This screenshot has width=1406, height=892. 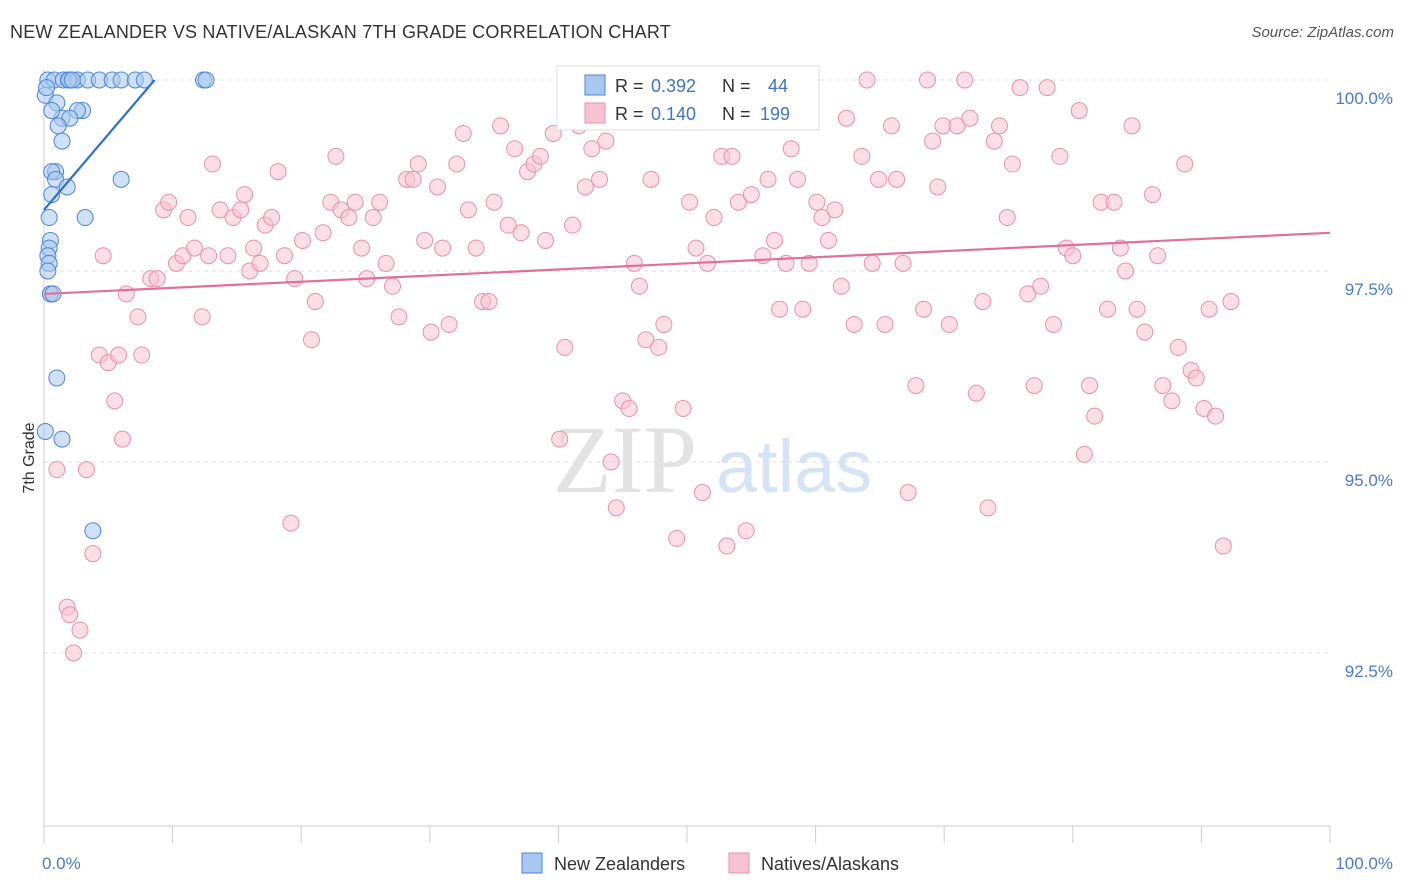 What do you see at coordinates (629, 86) in the screenshot?
I see `legend-r-label-1: R =` at bounding box center [629, 86].